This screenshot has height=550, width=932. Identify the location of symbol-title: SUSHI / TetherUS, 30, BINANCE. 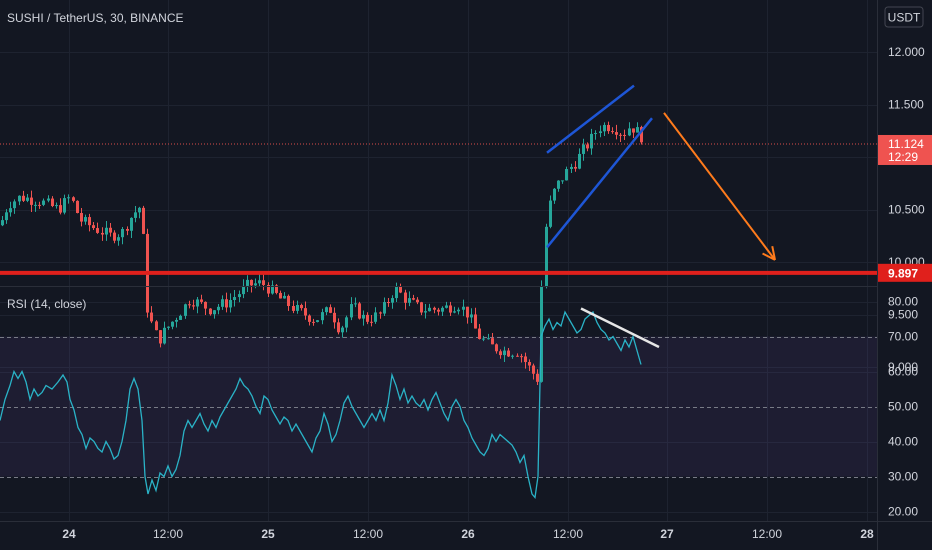
(95, 18).